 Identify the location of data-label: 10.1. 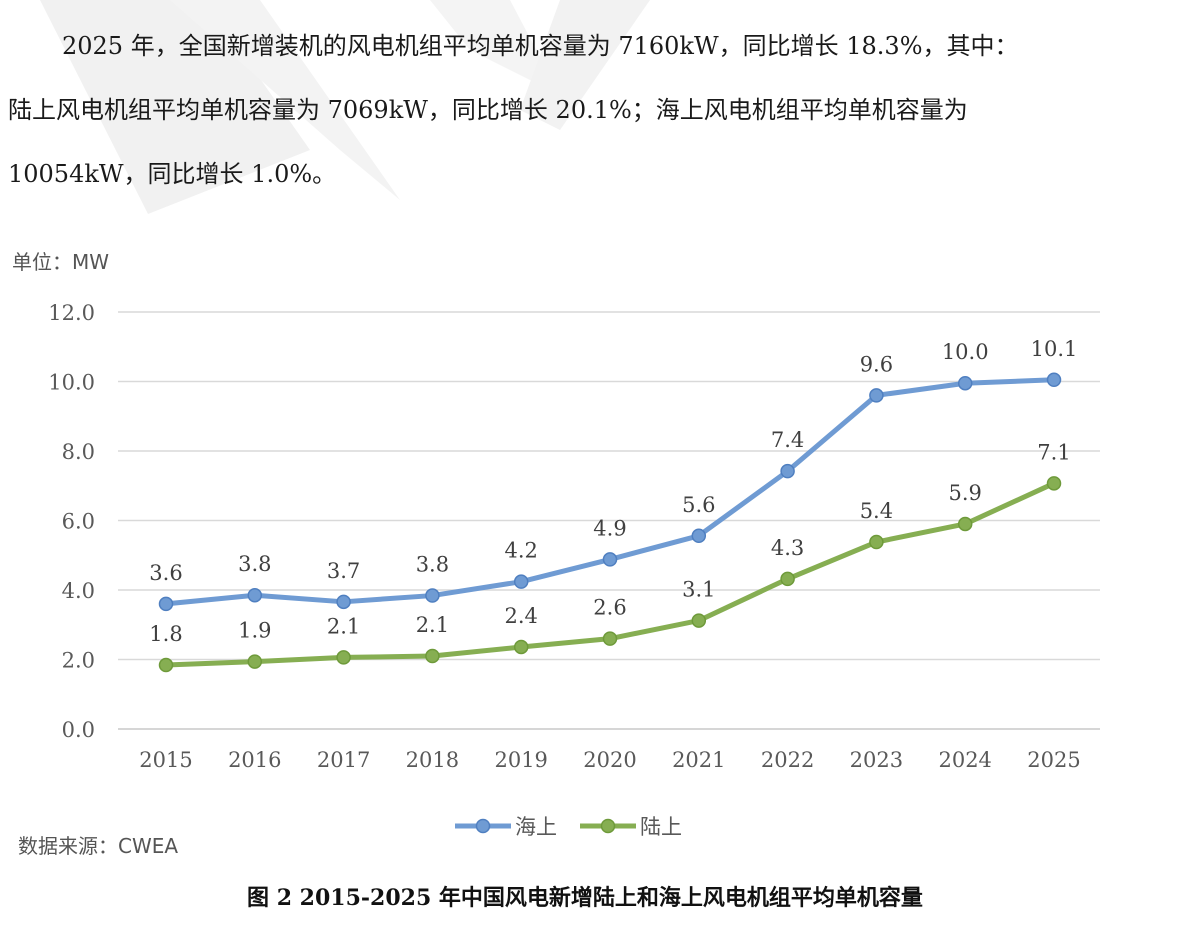
(1054, 349).